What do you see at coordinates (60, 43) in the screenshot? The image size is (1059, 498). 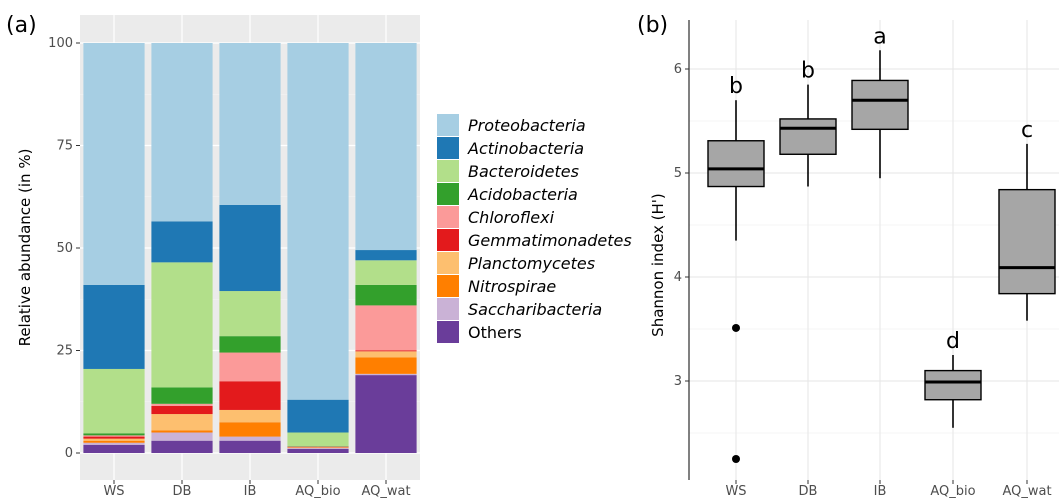 I see `panel-a-y-tick-label: 100` at bounding box center [60, 43].